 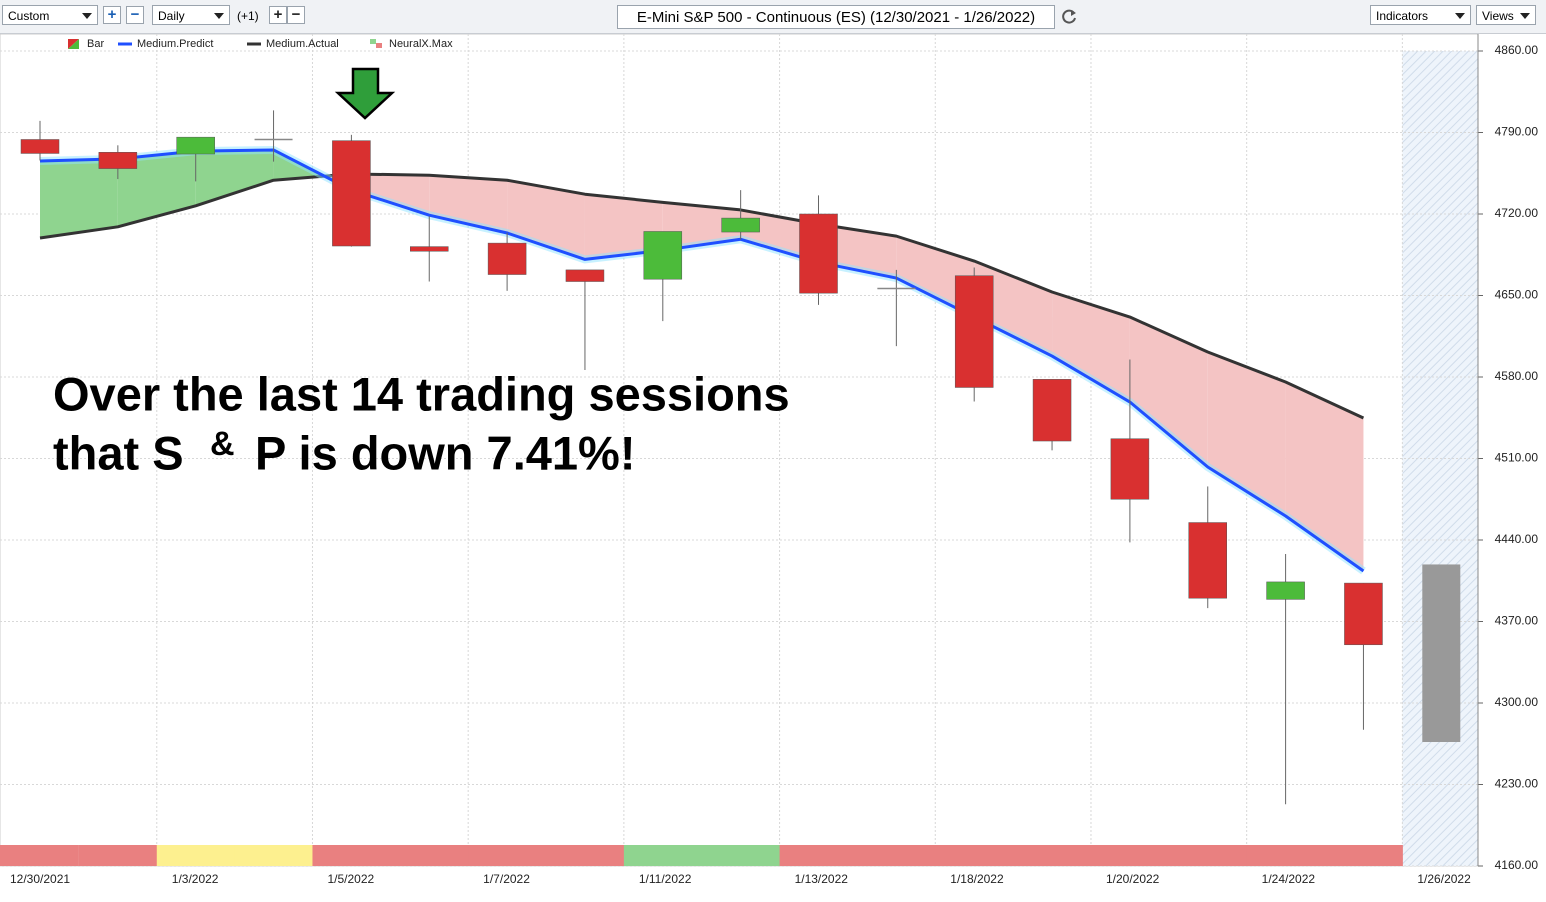 What do you see at coordinates (1133, 879) in the screenshot?
I see `x-tick-label: 1/20/2022` at bounding box center [1133, 879].